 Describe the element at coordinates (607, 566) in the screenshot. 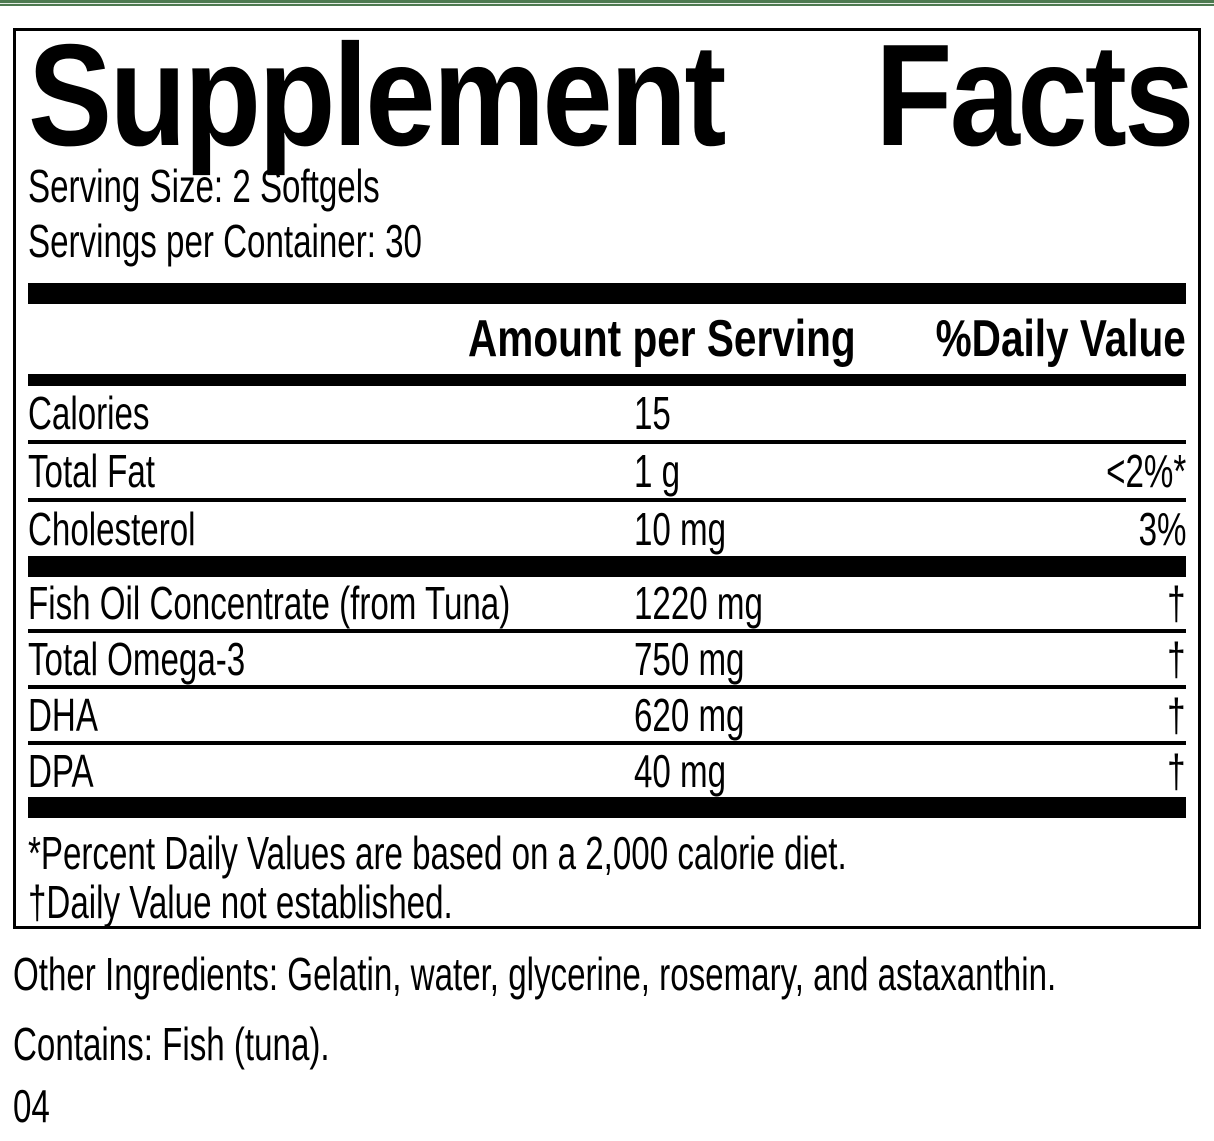

I see `divider-bar-thick-middle` at that location.